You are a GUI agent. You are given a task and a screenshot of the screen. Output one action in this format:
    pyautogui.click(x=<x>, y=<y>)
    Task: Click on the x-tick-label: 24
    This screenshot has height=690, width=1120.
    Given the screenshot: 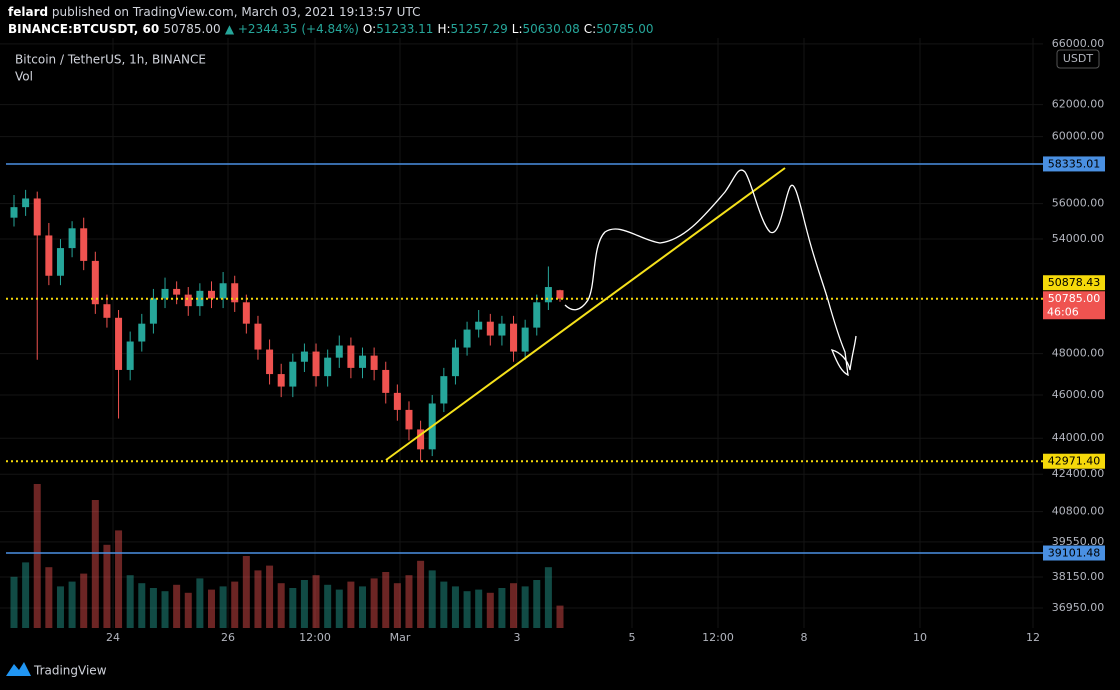 What is the action you would take?
    pyautogui.click(x=113, y=637)
    